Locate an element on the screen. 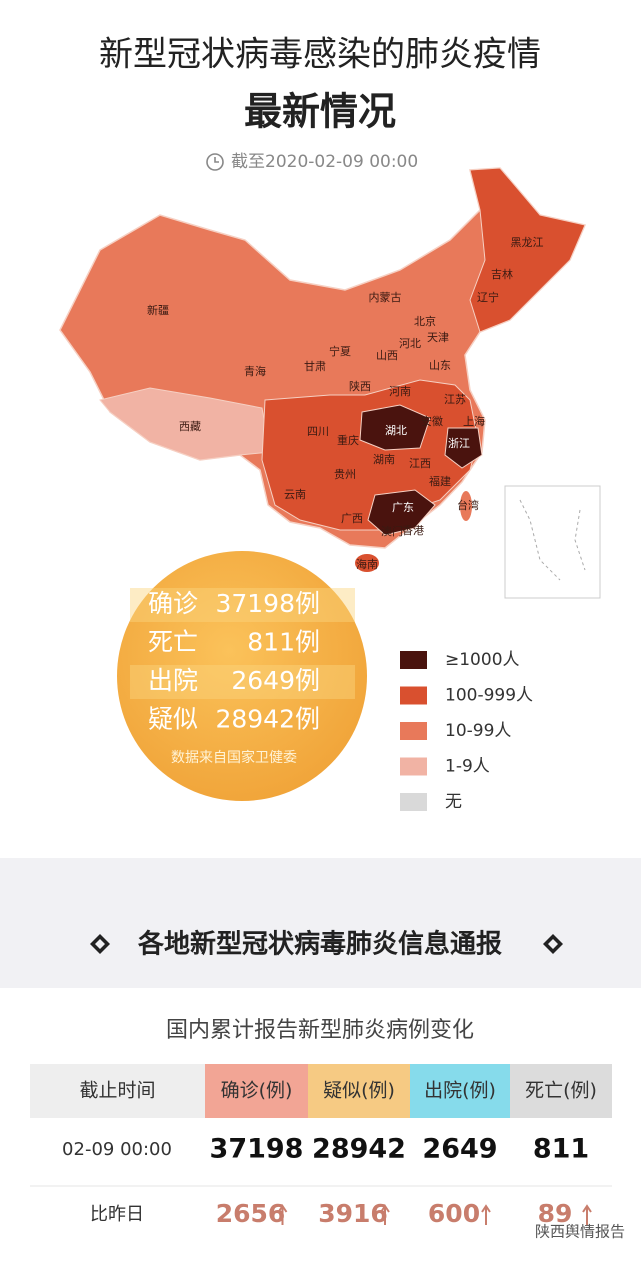 The height and width of the screenshot is (1261, 641). cell-value: 28942 is located at coordinates (359, 1149).